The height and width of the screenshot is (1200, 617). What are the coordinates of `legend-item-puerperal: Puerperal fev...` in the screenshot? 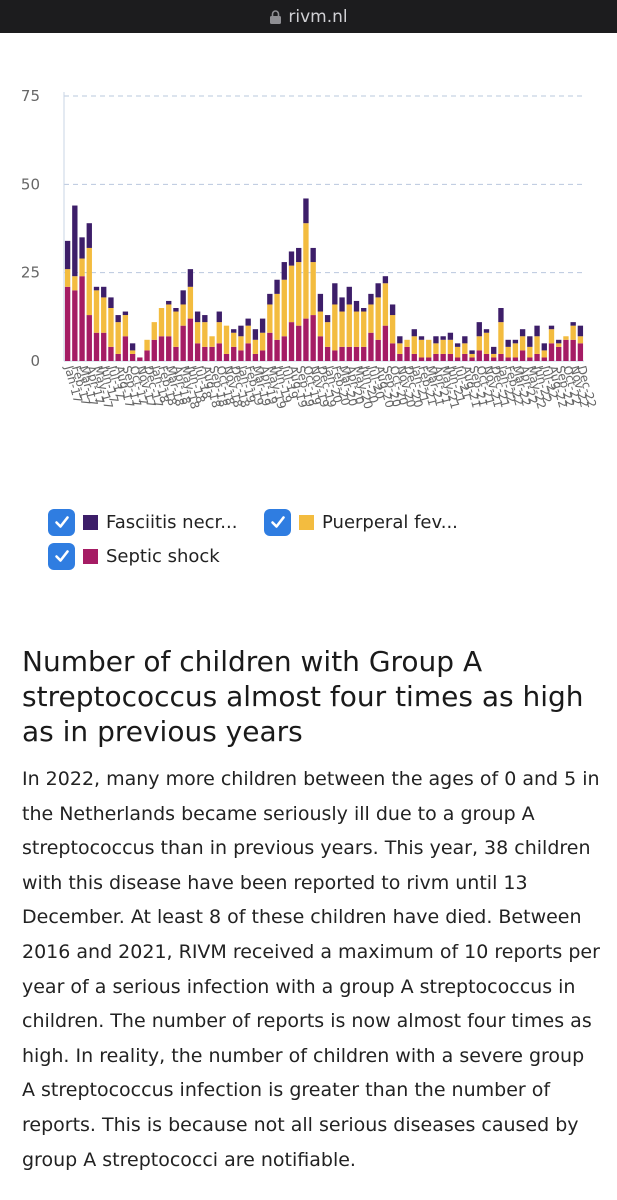 It's located at (361, 522).